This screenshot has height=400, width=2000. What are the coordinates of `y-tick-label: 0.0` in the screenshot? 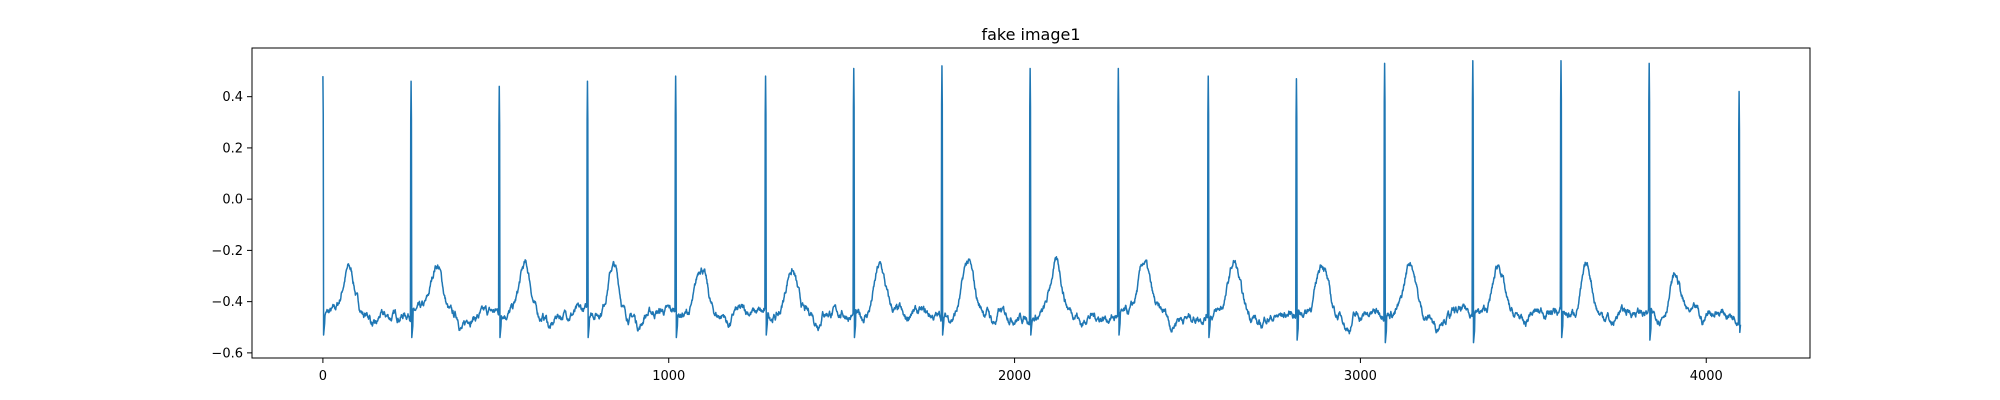 It's located at (232, 200).